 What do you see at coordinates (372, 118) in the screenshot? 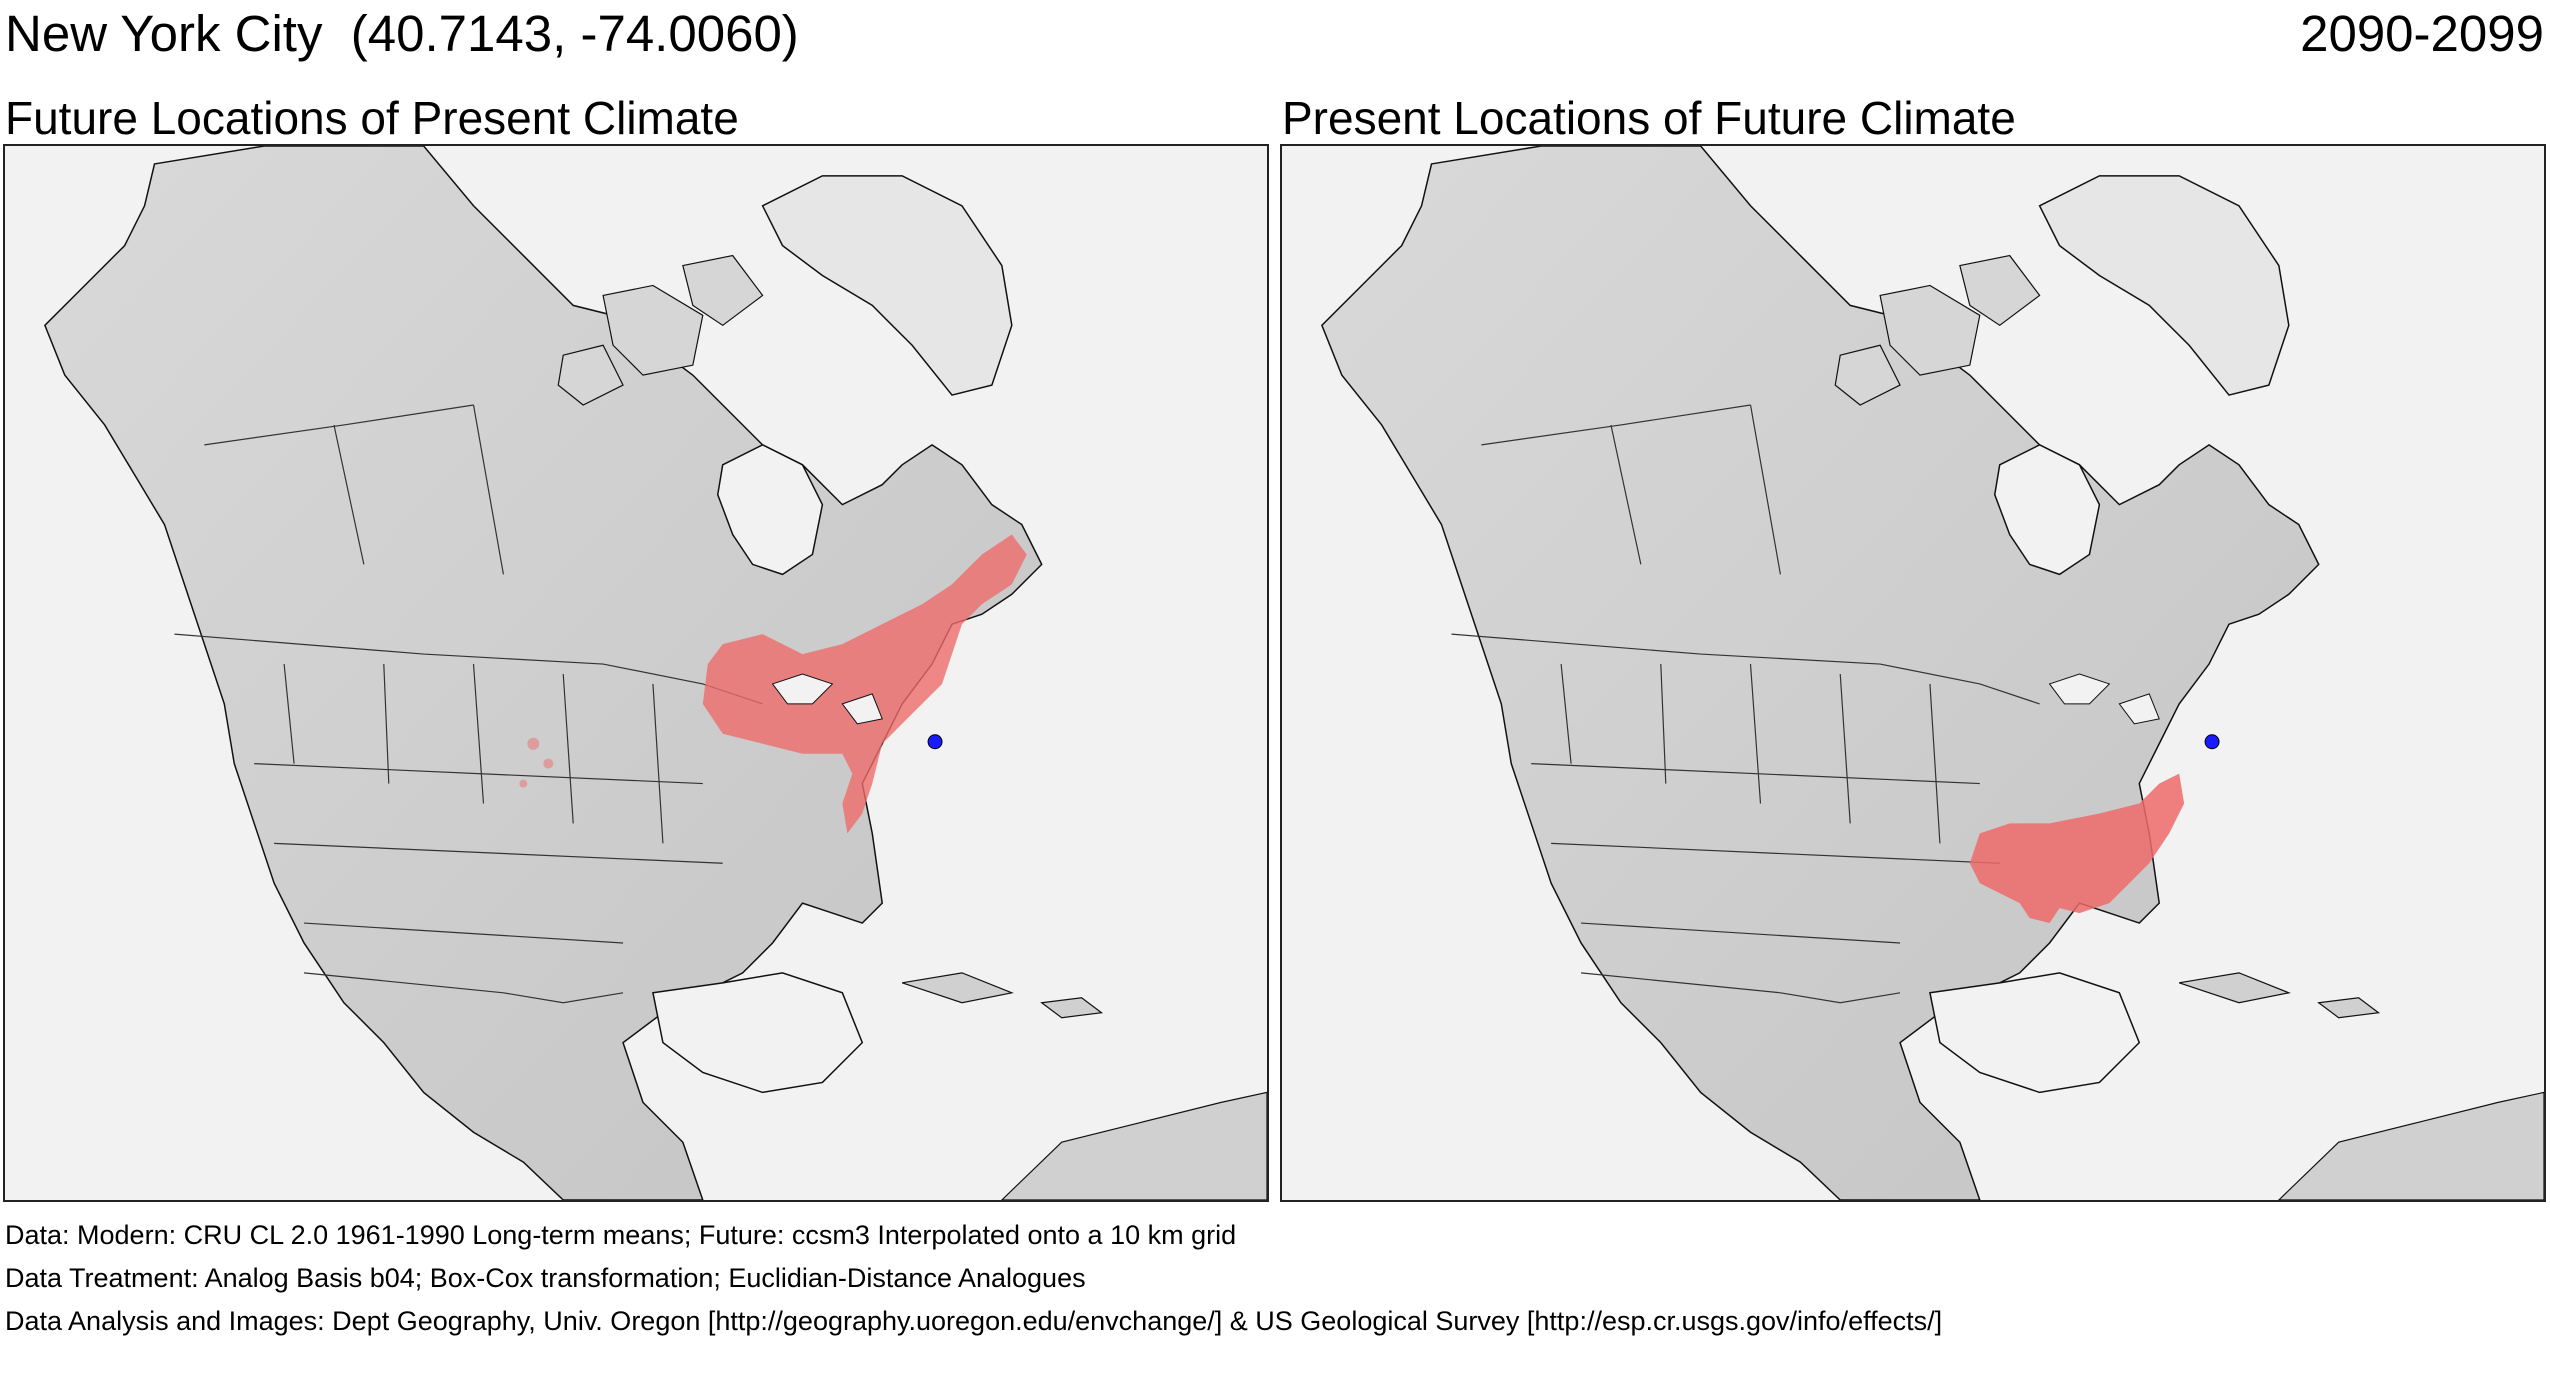
I see `left-panel-title: Future Locations of Present Climate` at bounding box center [372, 118].